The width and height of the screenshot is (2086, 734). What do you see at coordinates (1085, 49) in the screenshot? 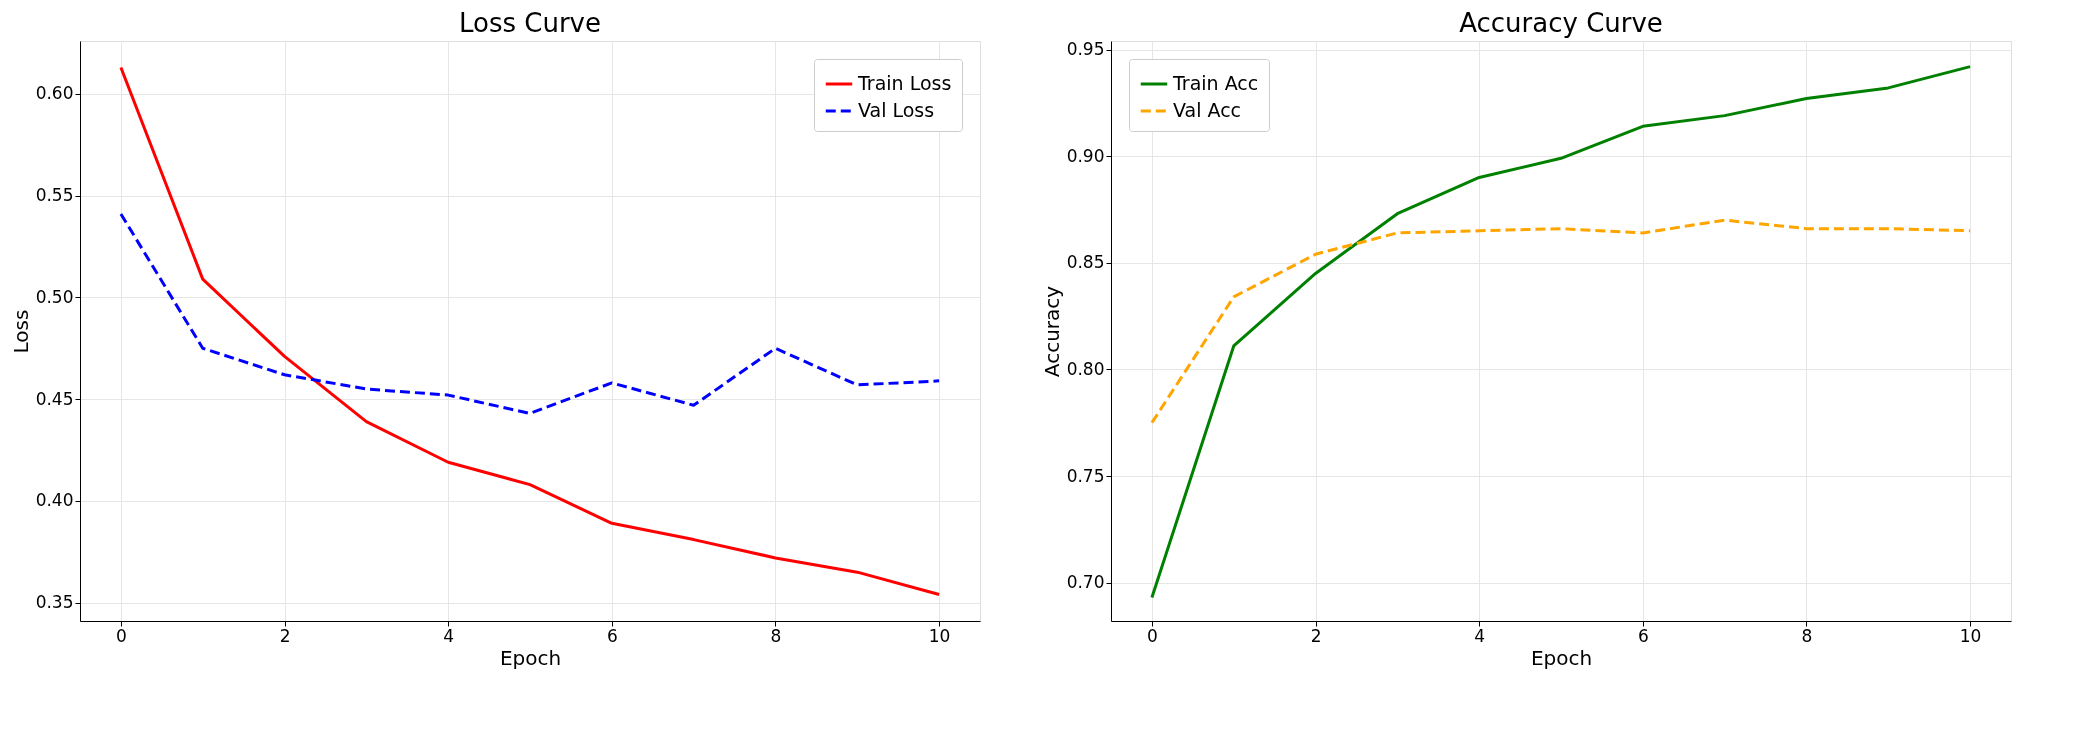
I see `y-tick-label: 0.95` at bounding box center [1085, 49].